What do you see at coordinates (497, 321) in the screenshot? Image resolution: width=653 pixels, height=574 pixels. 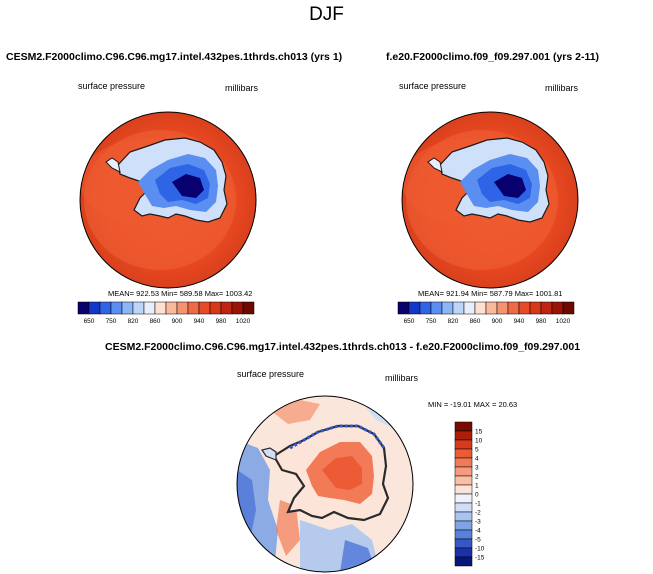 I see `right-colorbar-label: 900` at bounding box center [497, 321].